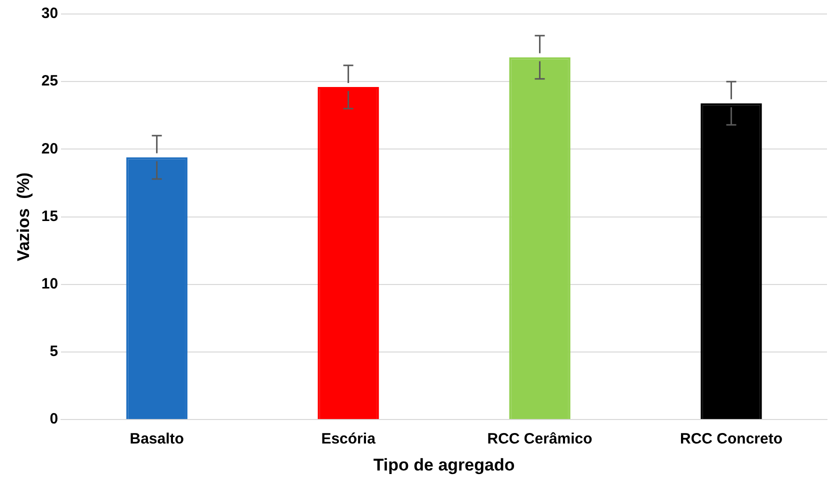 The width and height of the screenshot is (837, 486). What do you see at coordinates (444, 464) in the screenshot?
I see `x-axis-title: Tipo de agregado` at bounding box center [444, 464].